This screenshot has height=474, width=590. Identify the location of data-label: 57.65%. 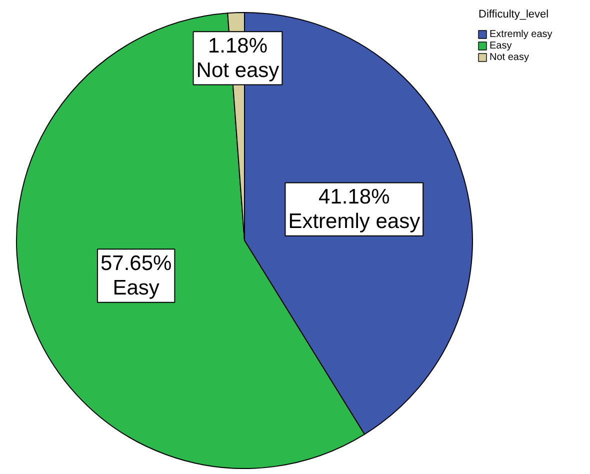
(136, 264).